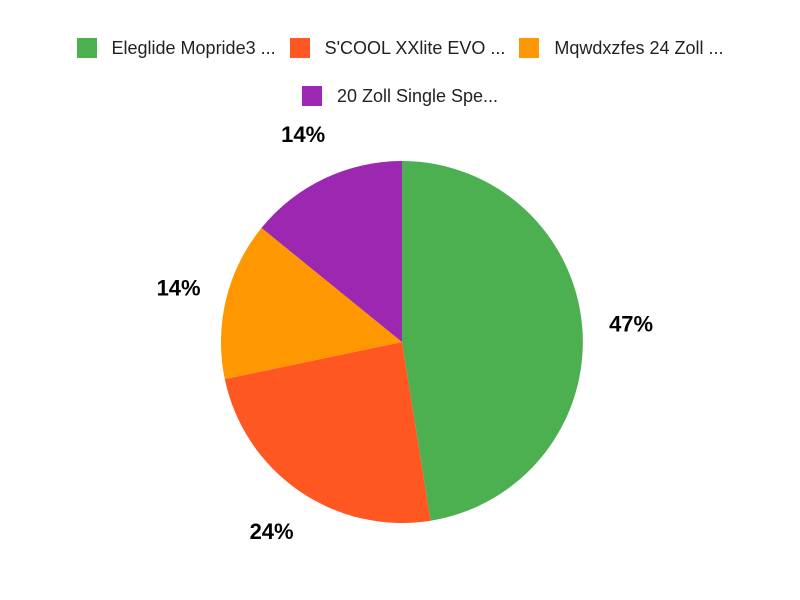  Describe the element at coordinates (311, 96) in the screenshot. I see `legend-swatch-purple` at that location.